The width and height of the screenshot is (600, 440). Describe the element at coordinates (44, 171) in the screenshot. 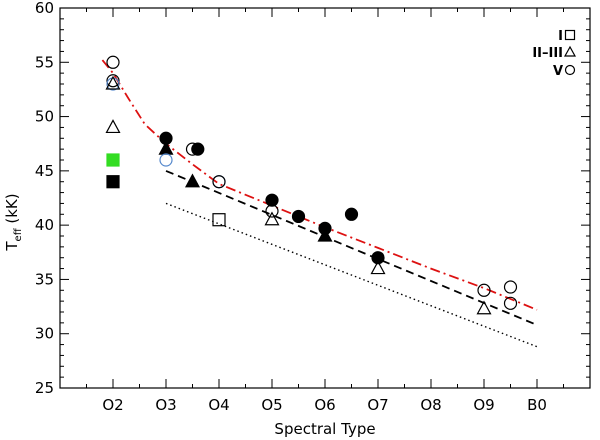

I see `y-tick-label: 45` at that location.